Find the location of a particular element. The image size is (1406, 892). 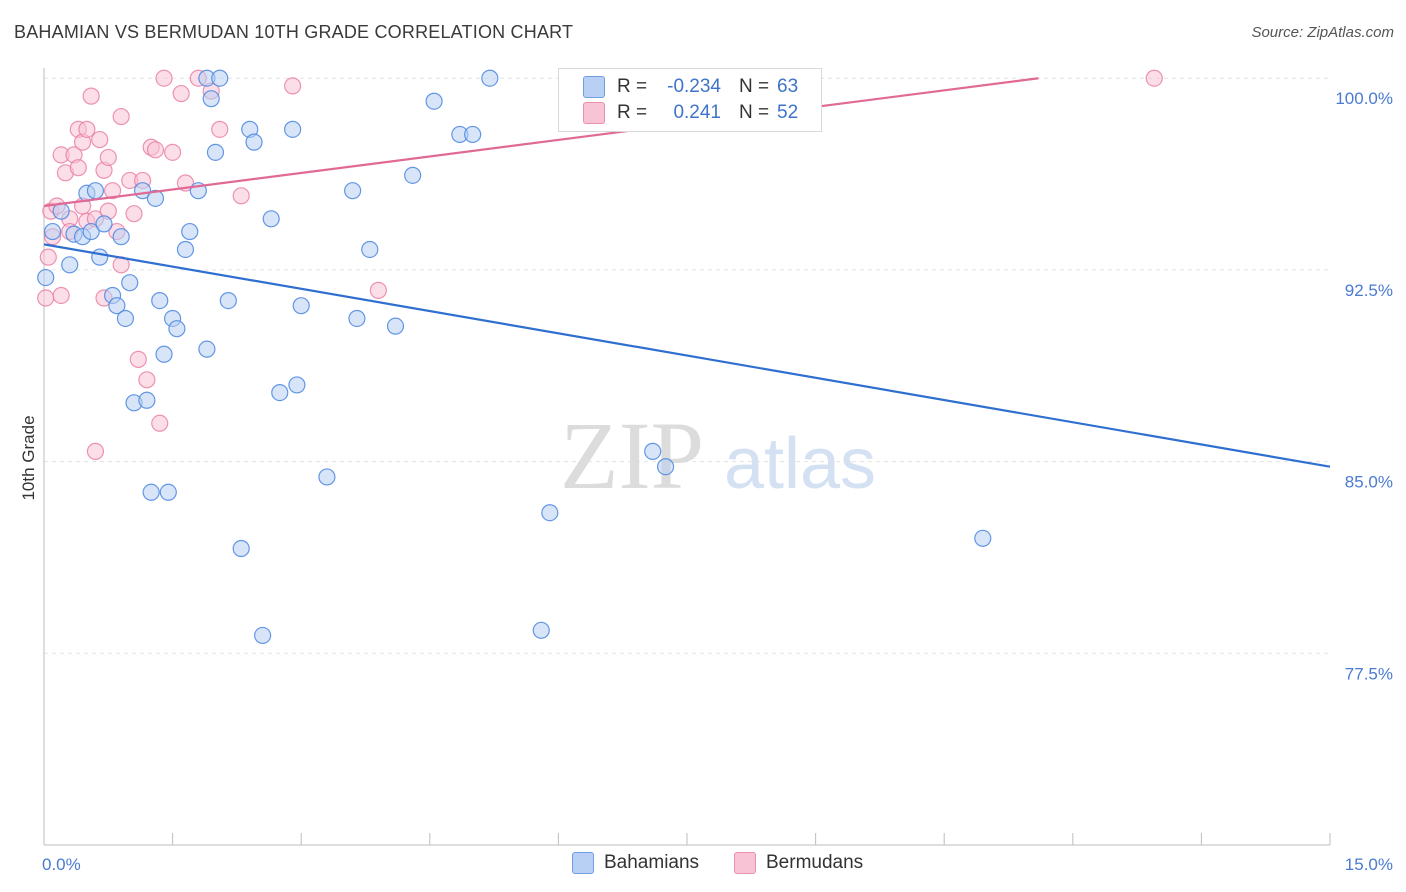

legend-swatch-blue is located at coordinates (594, 87).